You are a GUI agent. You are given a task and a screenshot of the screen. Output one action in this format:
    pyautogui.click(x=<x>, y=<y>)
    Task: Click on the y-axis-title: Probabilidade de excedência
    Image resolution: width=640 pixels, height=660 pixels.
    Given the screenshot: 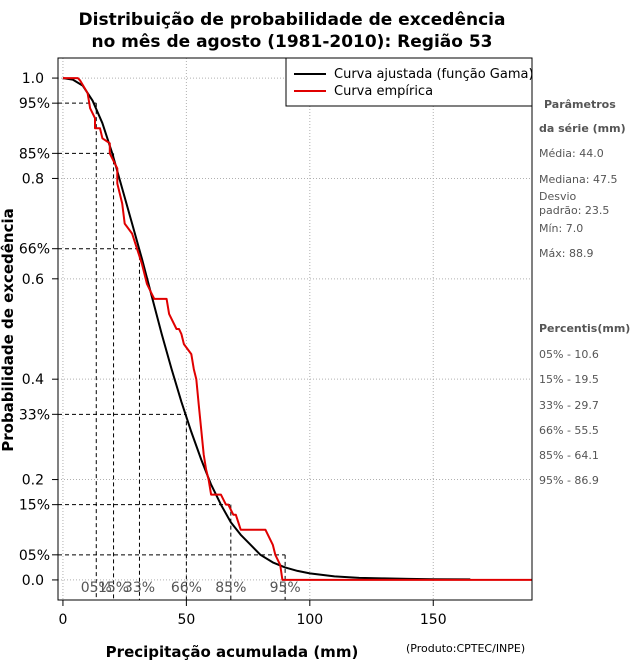 What is the action you would take?
    pyautogui.click(x=8, y=330)
    